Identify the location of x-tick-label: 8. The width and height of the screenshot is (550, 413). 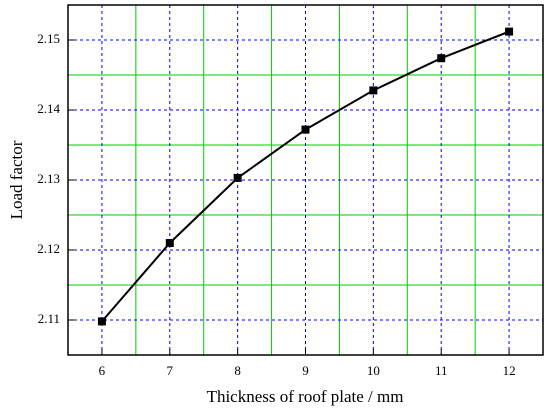
(237, 370).